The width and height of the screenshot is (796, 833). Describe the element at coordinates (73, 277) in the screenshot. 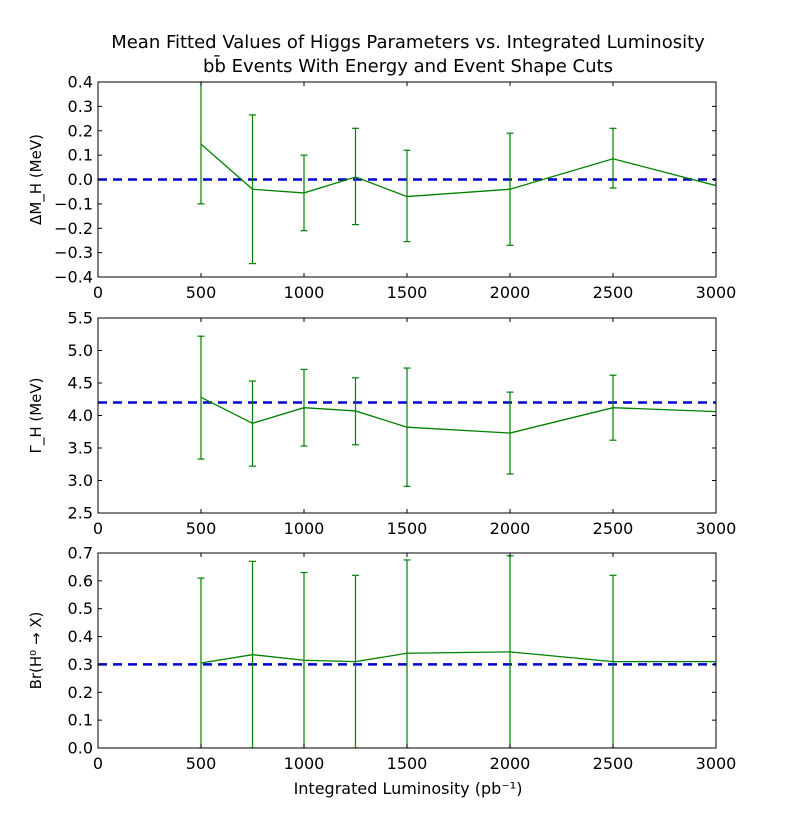

I see `y-tick-label: −0.4` at that location.